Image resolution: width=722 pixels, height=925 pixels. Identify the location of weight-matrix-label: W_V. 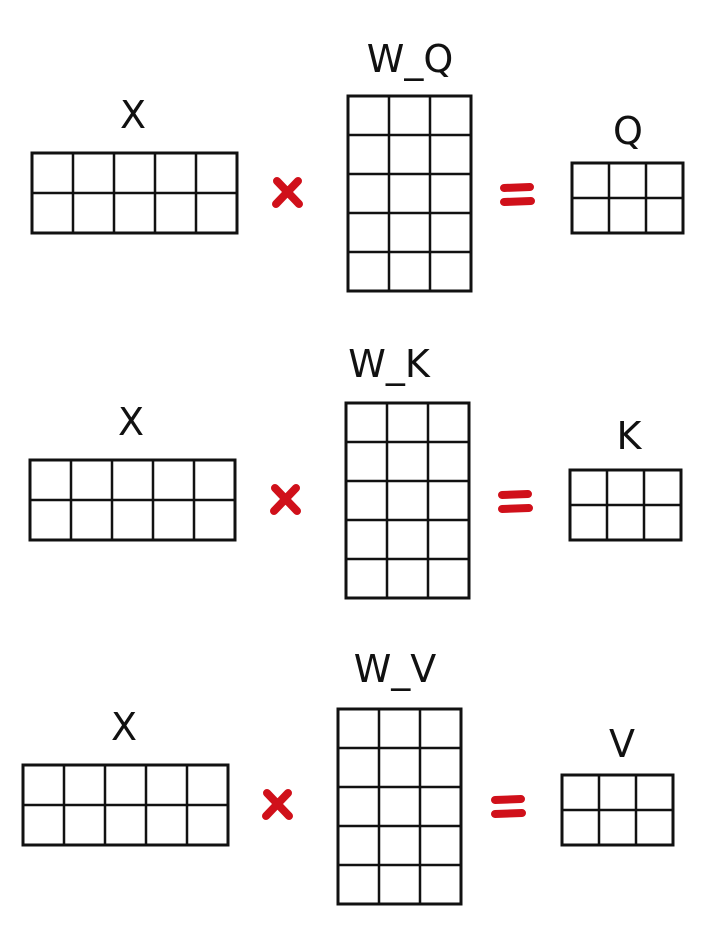
(395, 669).